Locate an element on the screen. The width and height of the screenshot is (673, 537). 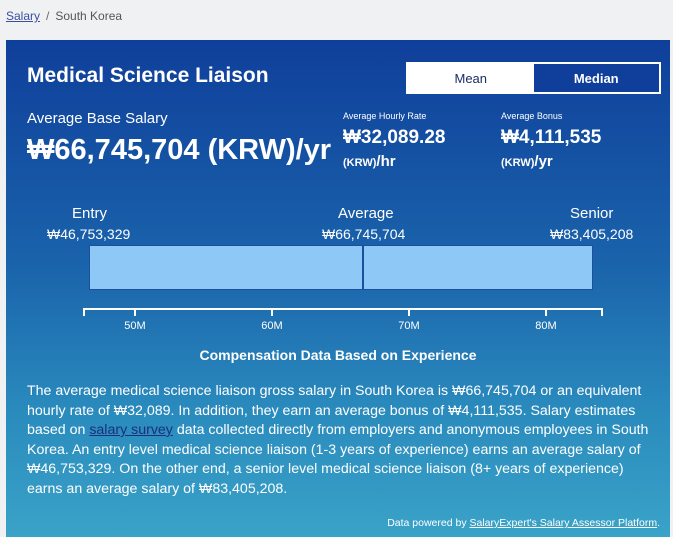
senior-value: ₩83,405,208 is located at coordinates (592, 234).